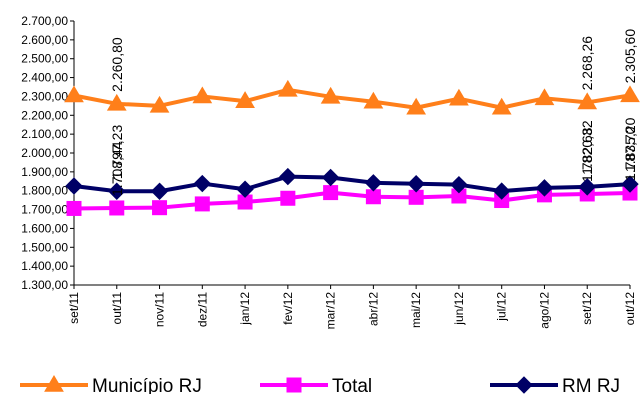 Image resolution: width=643 pixels, height=394 pixels. I want to click on y-tick-label: 2.400,00, so click(44, 78).